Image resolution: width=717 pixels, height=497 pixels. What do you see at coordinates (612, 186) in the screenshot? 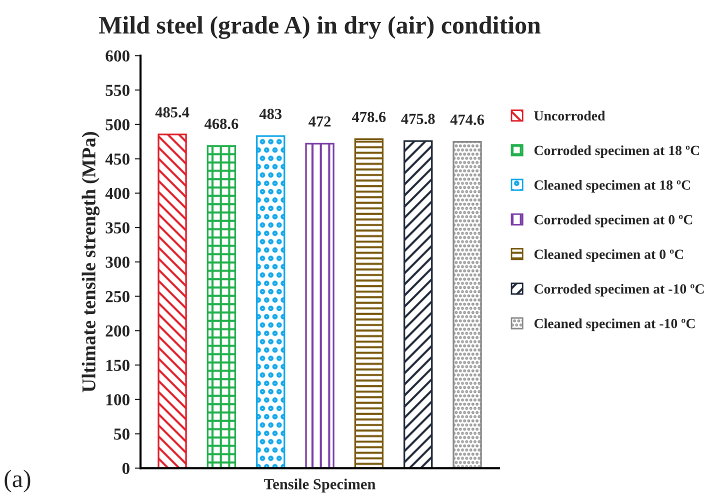
I see `legend-label: Cleaned specimen at 18 ºC` at bounding box center [612, 186].